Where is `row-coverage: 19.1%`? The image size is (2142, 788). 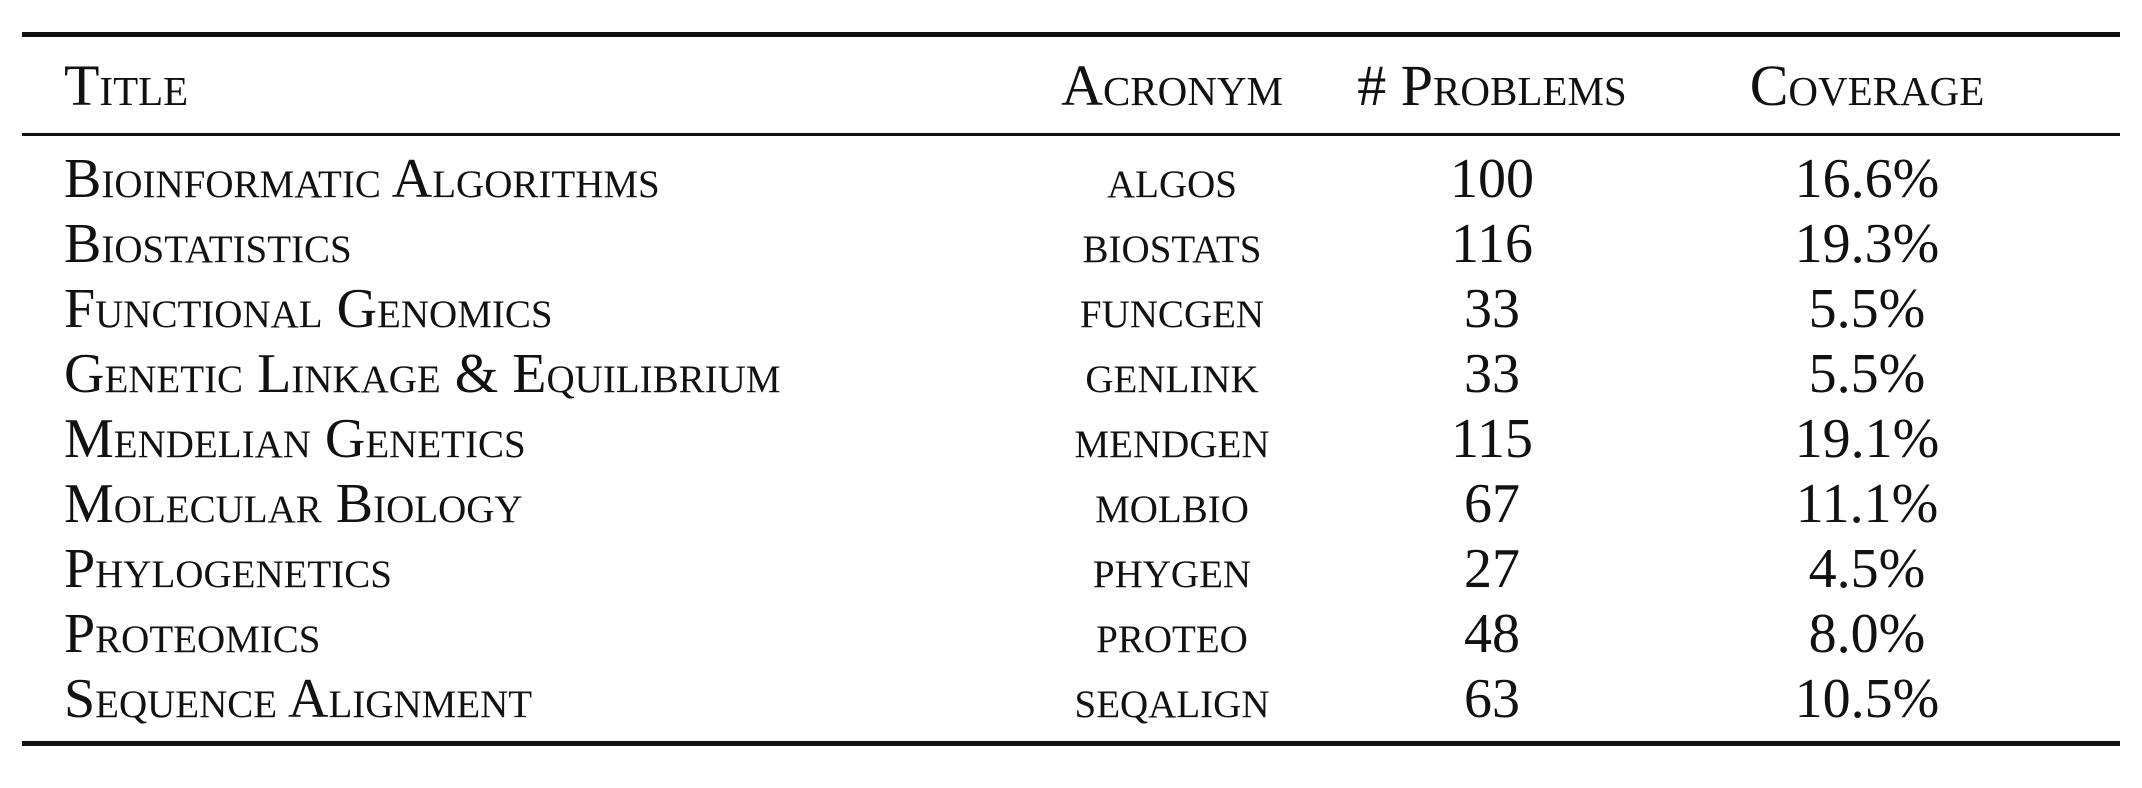 row-coverage: 19.1% is located at coordinates (1867, 438).